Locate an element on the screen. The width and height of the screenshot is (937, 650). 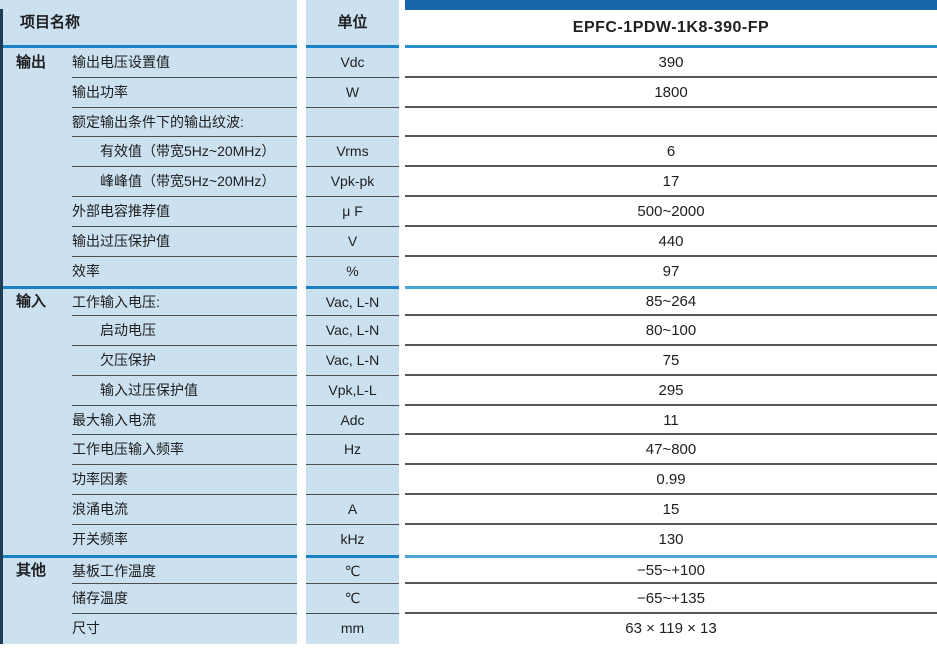
spec-label: 尺寸 is located at coordinates (86, 628).